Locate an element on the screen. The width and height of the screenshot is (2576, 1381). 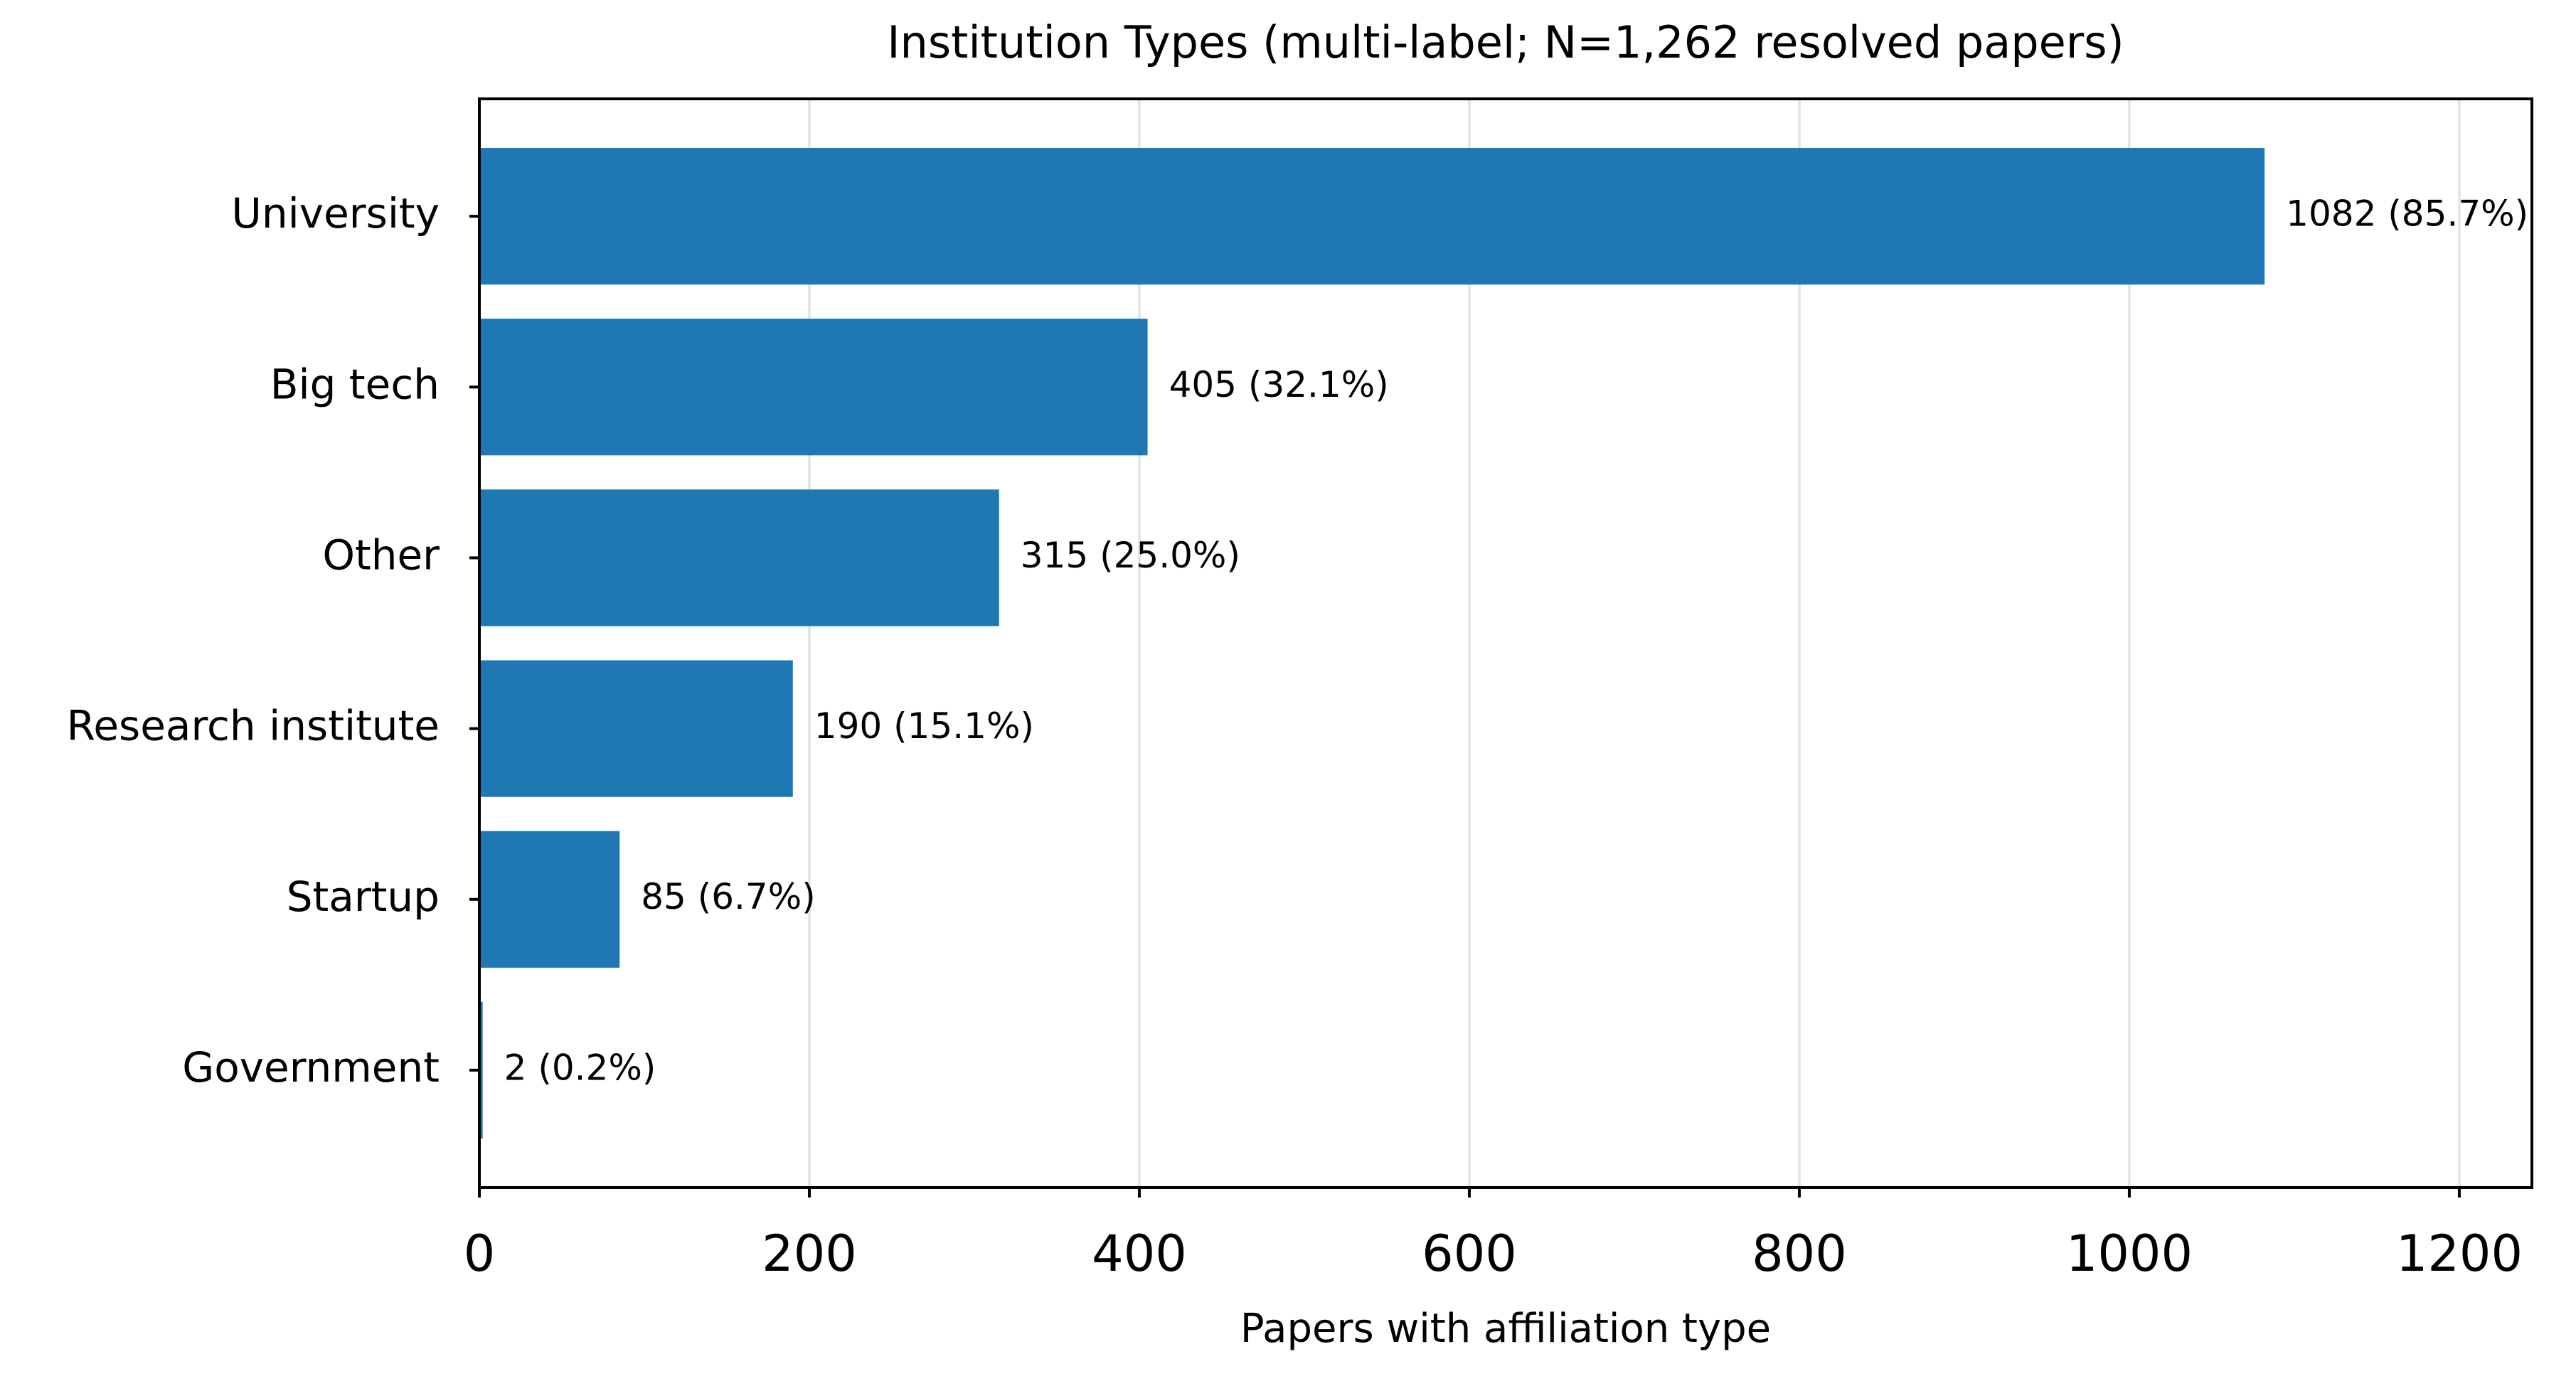
y-tick-label: University is located at coordinates (335, 214).